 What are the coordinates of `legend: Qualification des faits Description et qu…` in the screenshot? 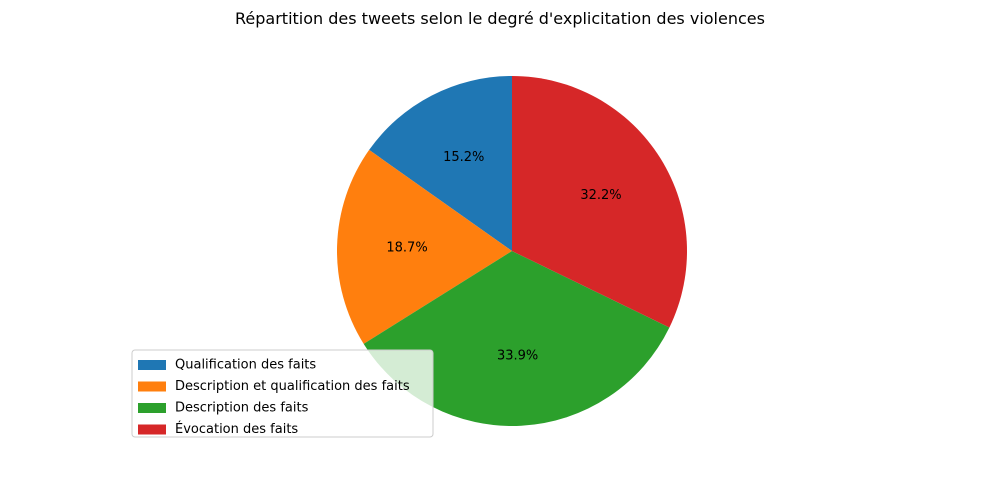 It's located at (282, 393).